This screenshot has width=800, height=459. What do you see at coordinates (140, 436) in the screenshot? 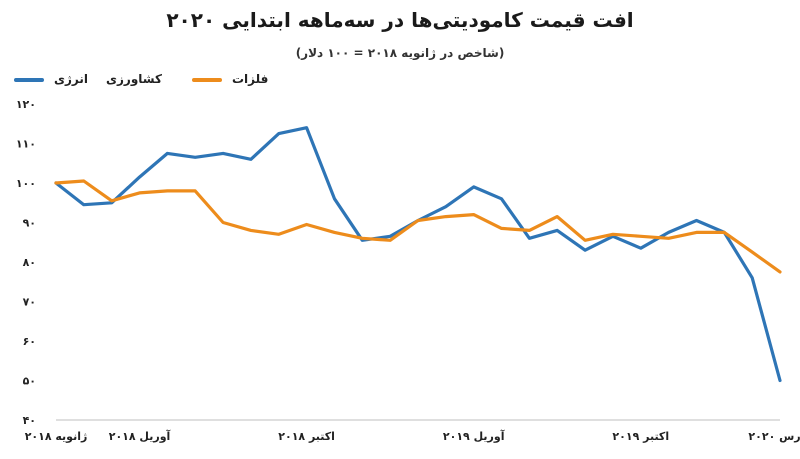
I see `x-tick-label: آوریل ۲۰۱۸` at bounding box center [140, 436].